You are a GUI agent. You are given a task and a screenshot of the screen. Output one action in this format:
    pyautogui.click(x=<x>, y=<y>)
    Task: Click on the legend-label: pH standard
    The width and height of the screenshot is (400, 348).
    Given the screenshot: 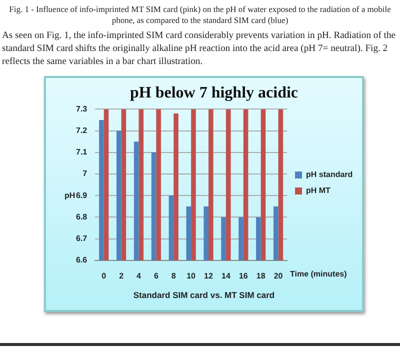 What is the action you would take?
    pyautogui.click(x=329, y=175)
    